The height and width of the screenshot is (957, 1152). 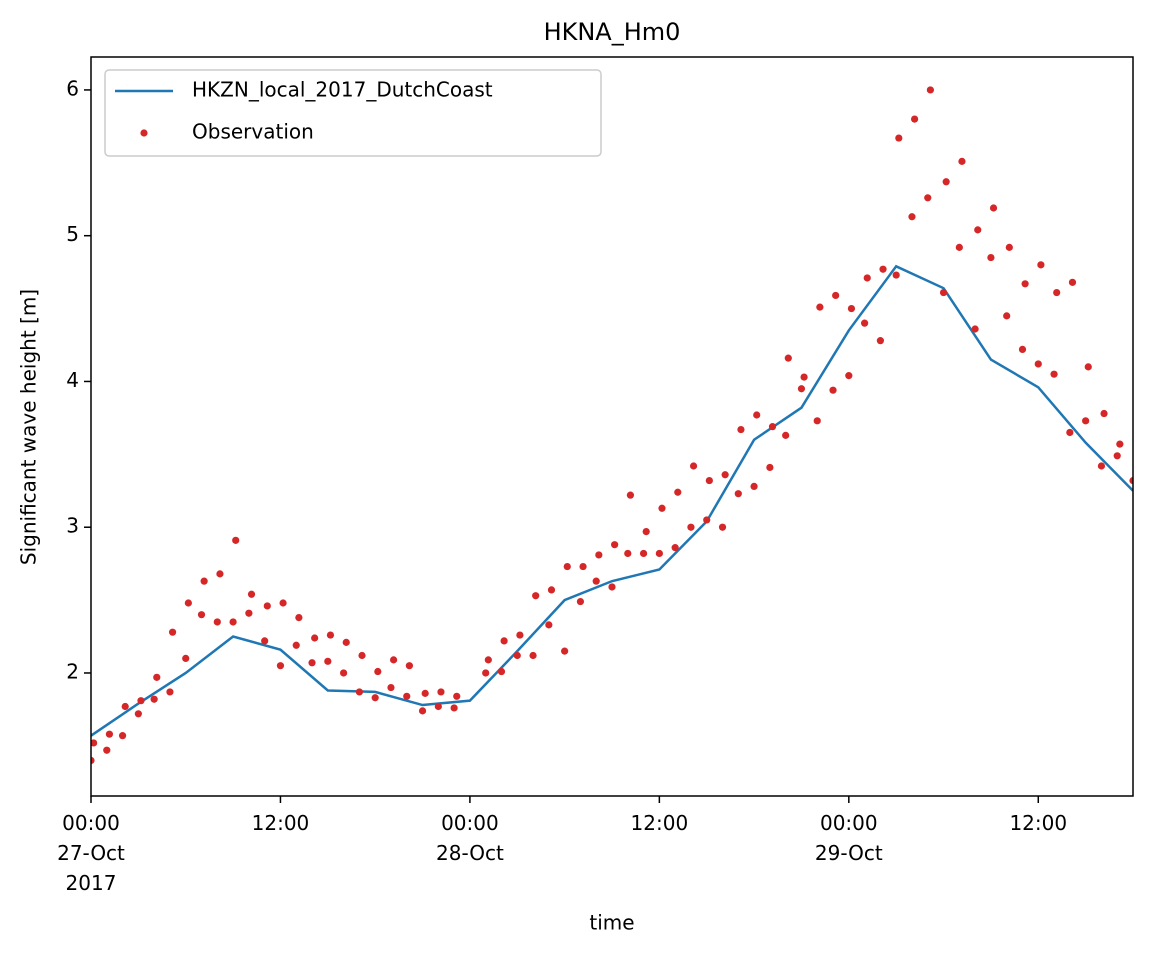 What do you see at coordinates (72, 234) in the screenshot?
I see `y-tick-label: 5` at bounding box center [72, 234].